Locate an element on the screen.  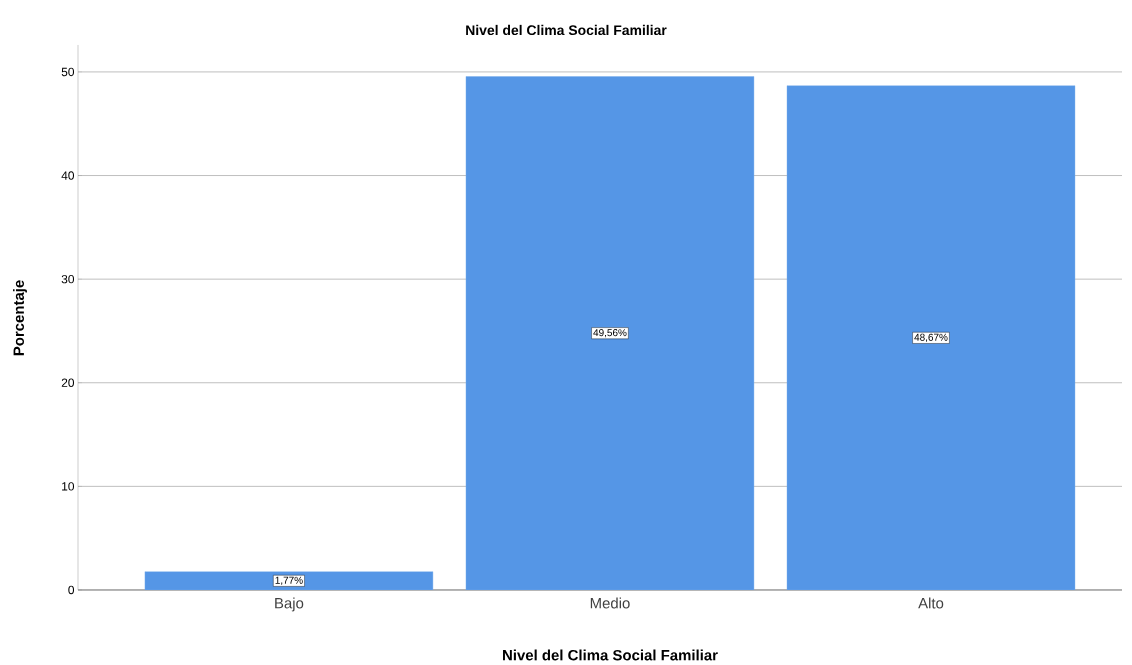
x-tick-label: Alto is located at coordinates (931, 603).